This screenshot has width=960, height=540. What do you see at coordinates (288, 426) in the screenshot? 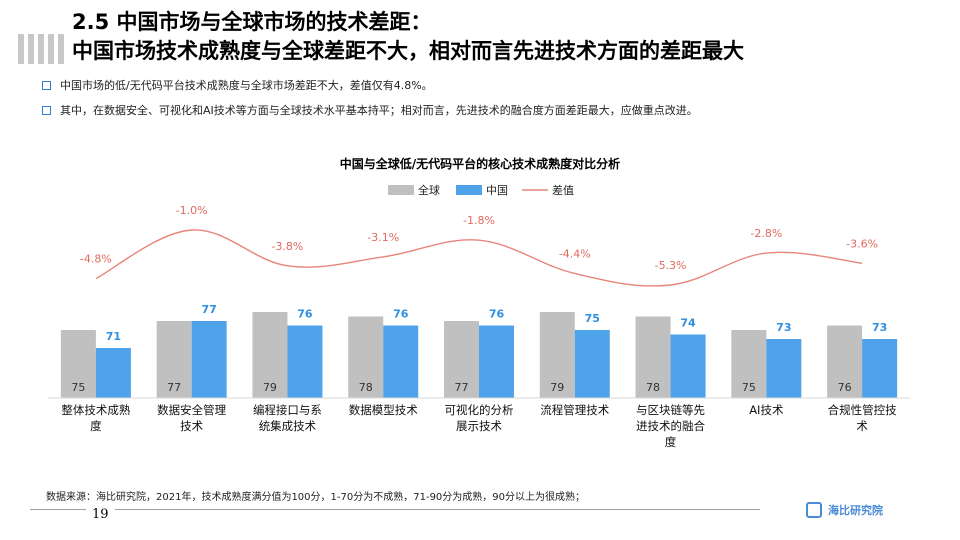
I see `category-label: 统集成技术` at bounding box center [288, 426].